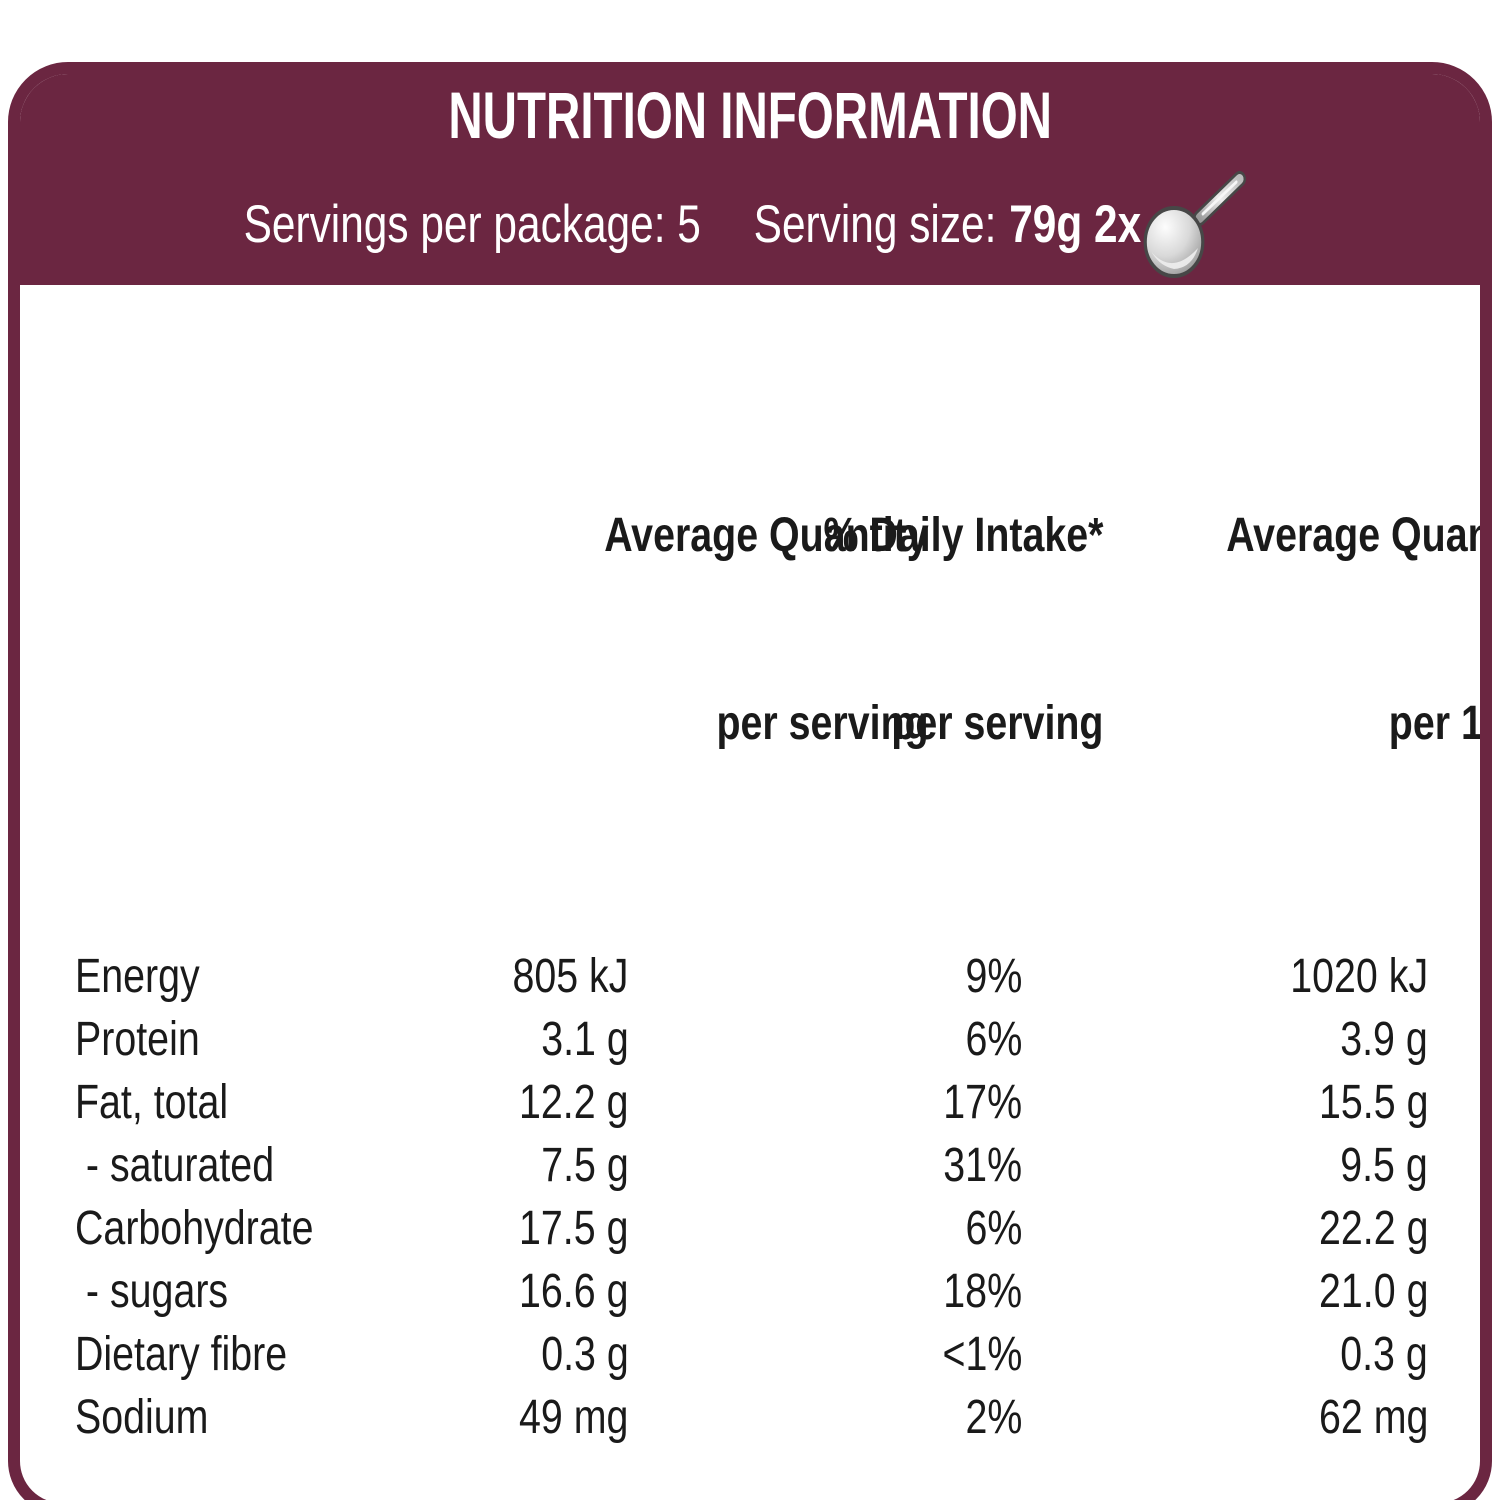 The image size is (1500, 1500). Describe the element at coordinates (1251, 630) in the screenshot. I see `header-per-100g-column: Average Quantity per 100g` at that location.